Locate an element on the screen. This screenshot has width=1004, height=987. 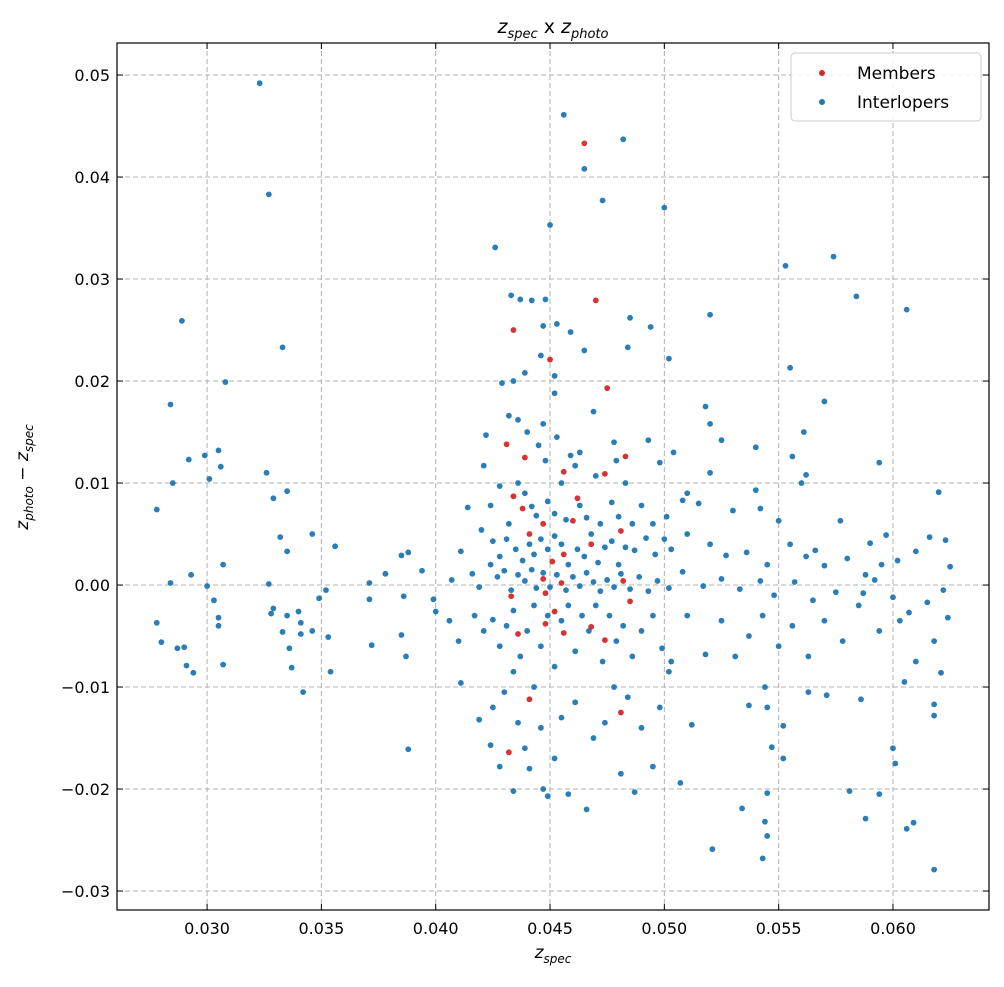
x-tick-label: 0.055 is located at coordinates (779, 928).